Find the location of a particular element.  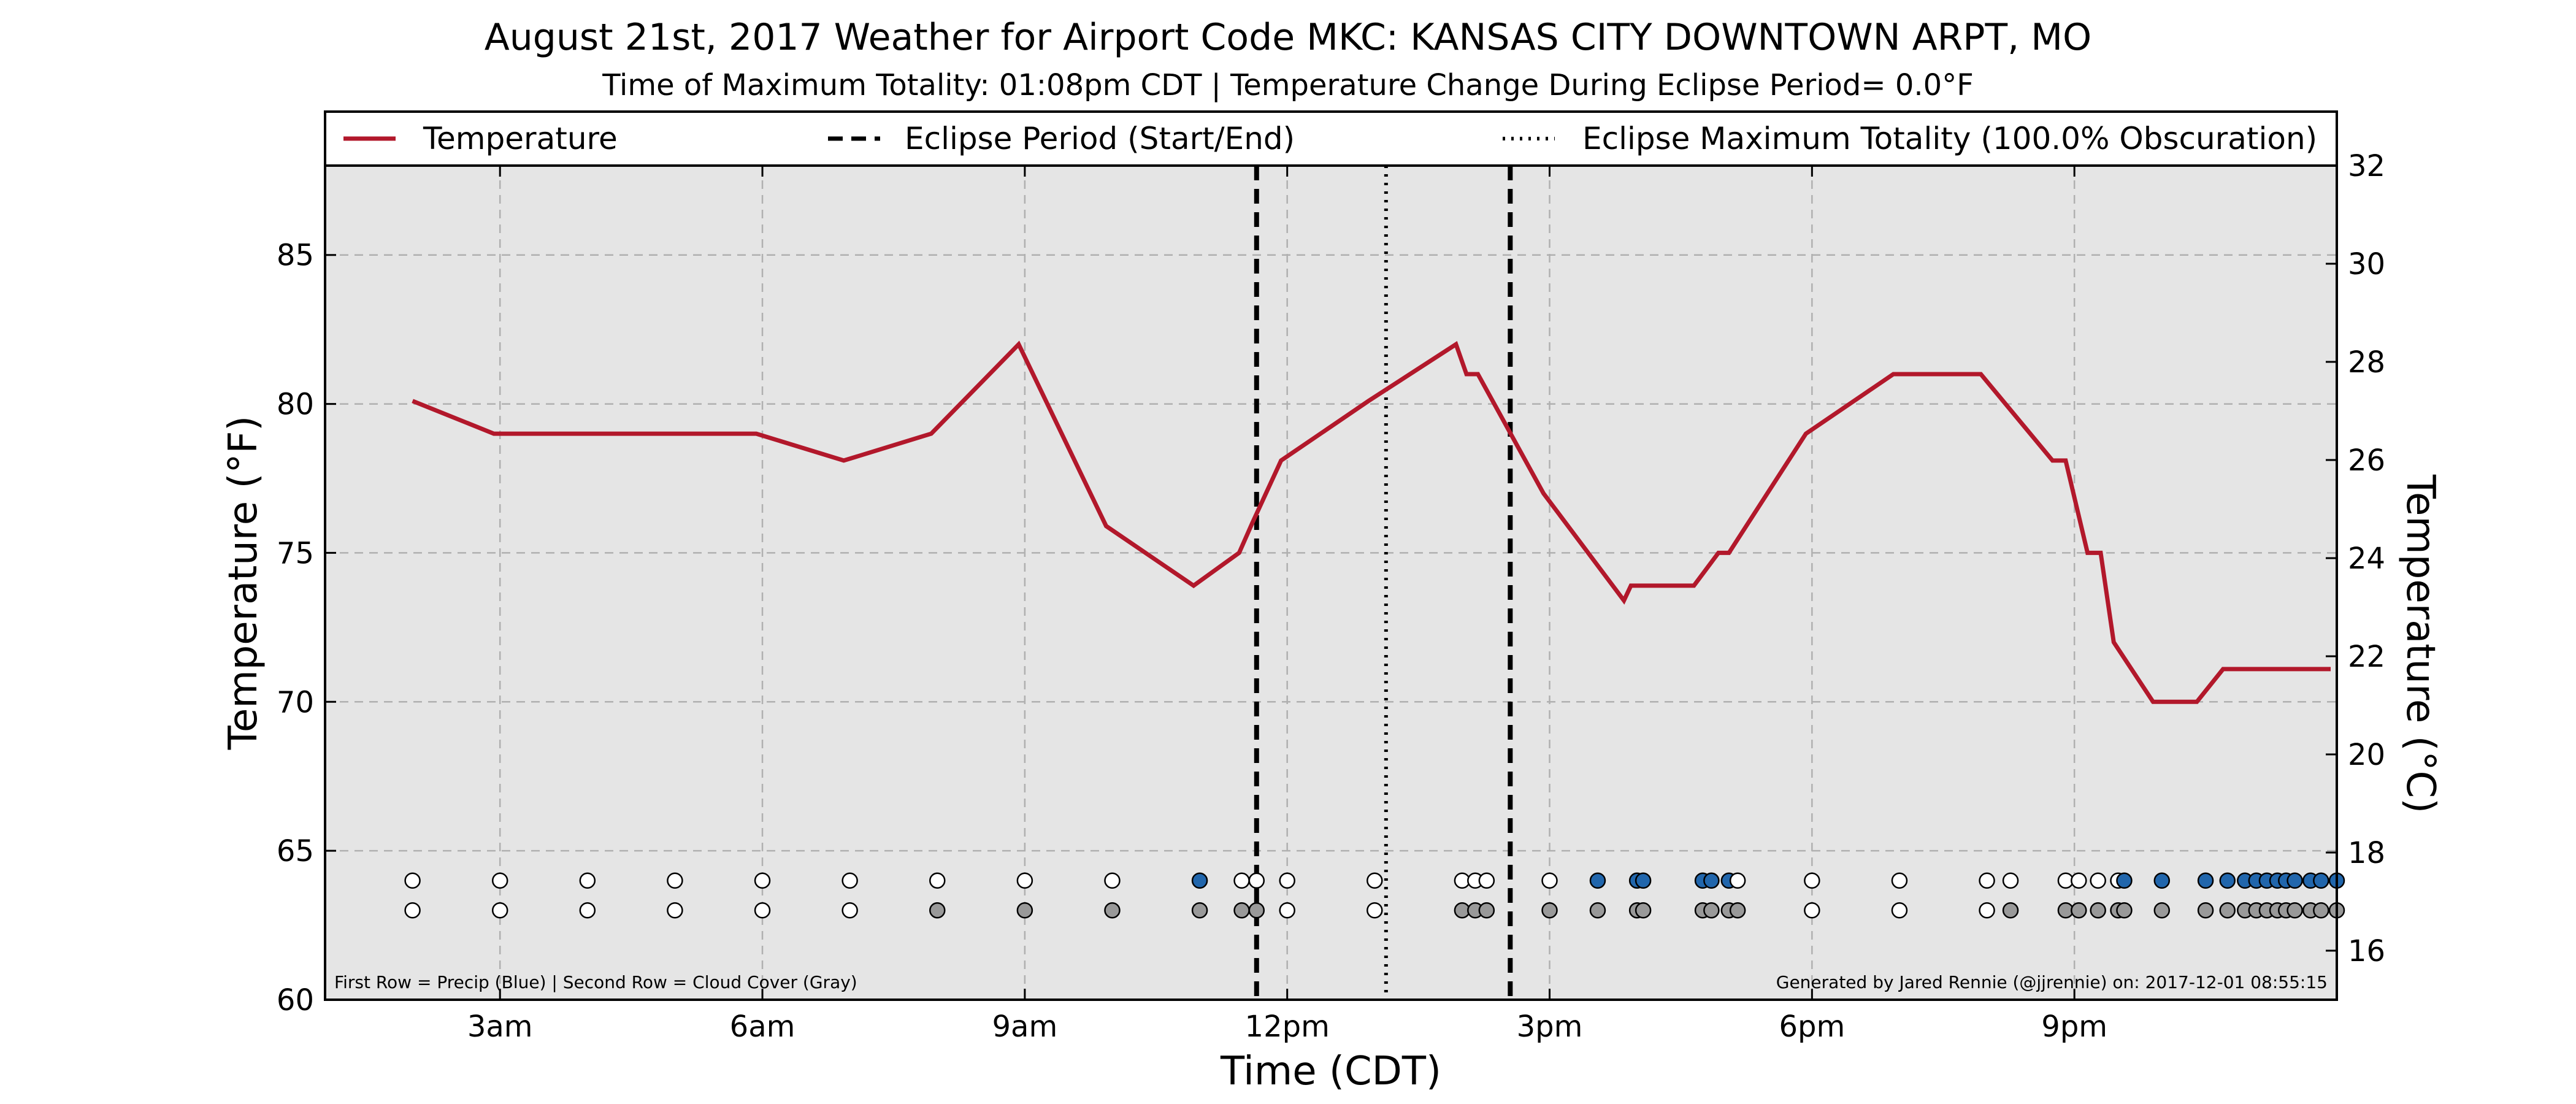

y-right-tick-label: 24 is located at coordinates (2366, 559).